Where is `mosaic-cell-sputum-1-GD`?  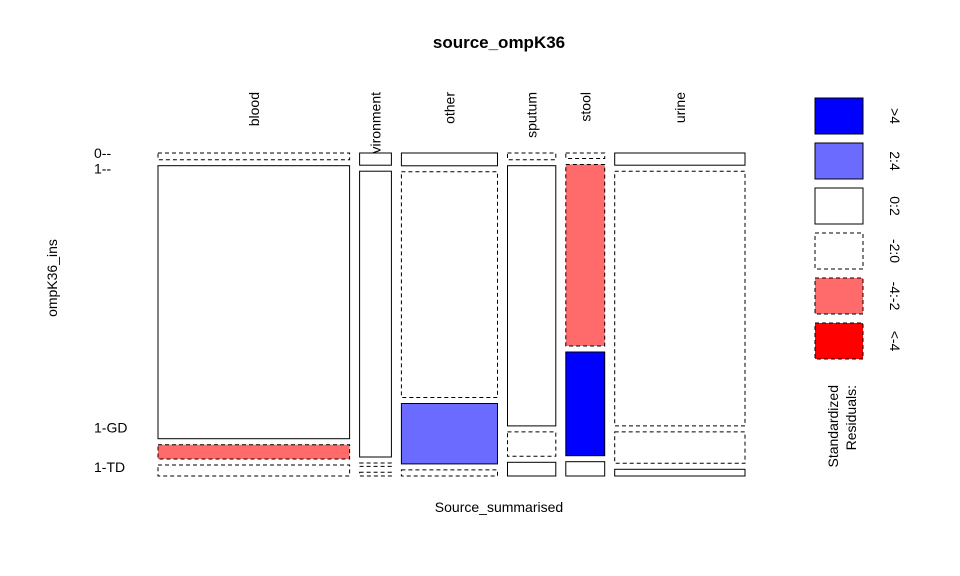 mosaic-cell-sputum-1-GD is located at coordinates (532, 444).